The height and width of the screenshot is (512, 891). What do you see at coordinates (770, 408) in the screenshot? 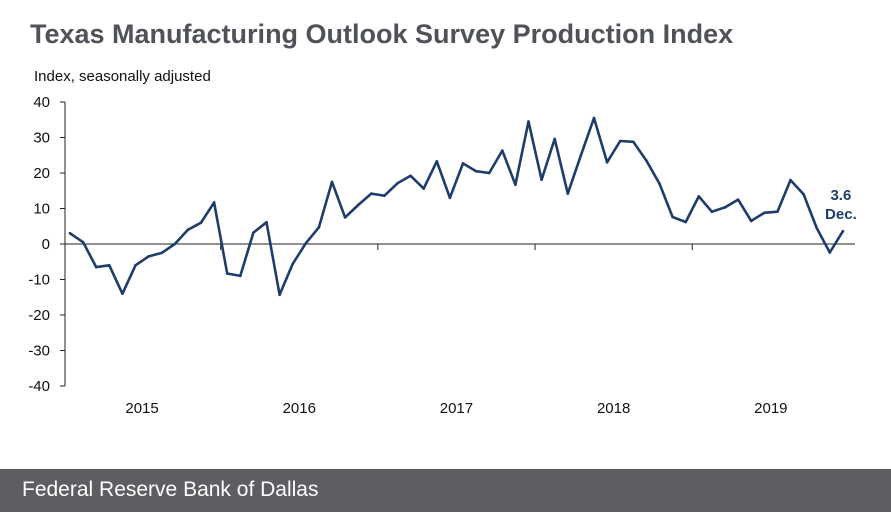
I see `x-tick-label: 2019` at bounding box center [770, 408].